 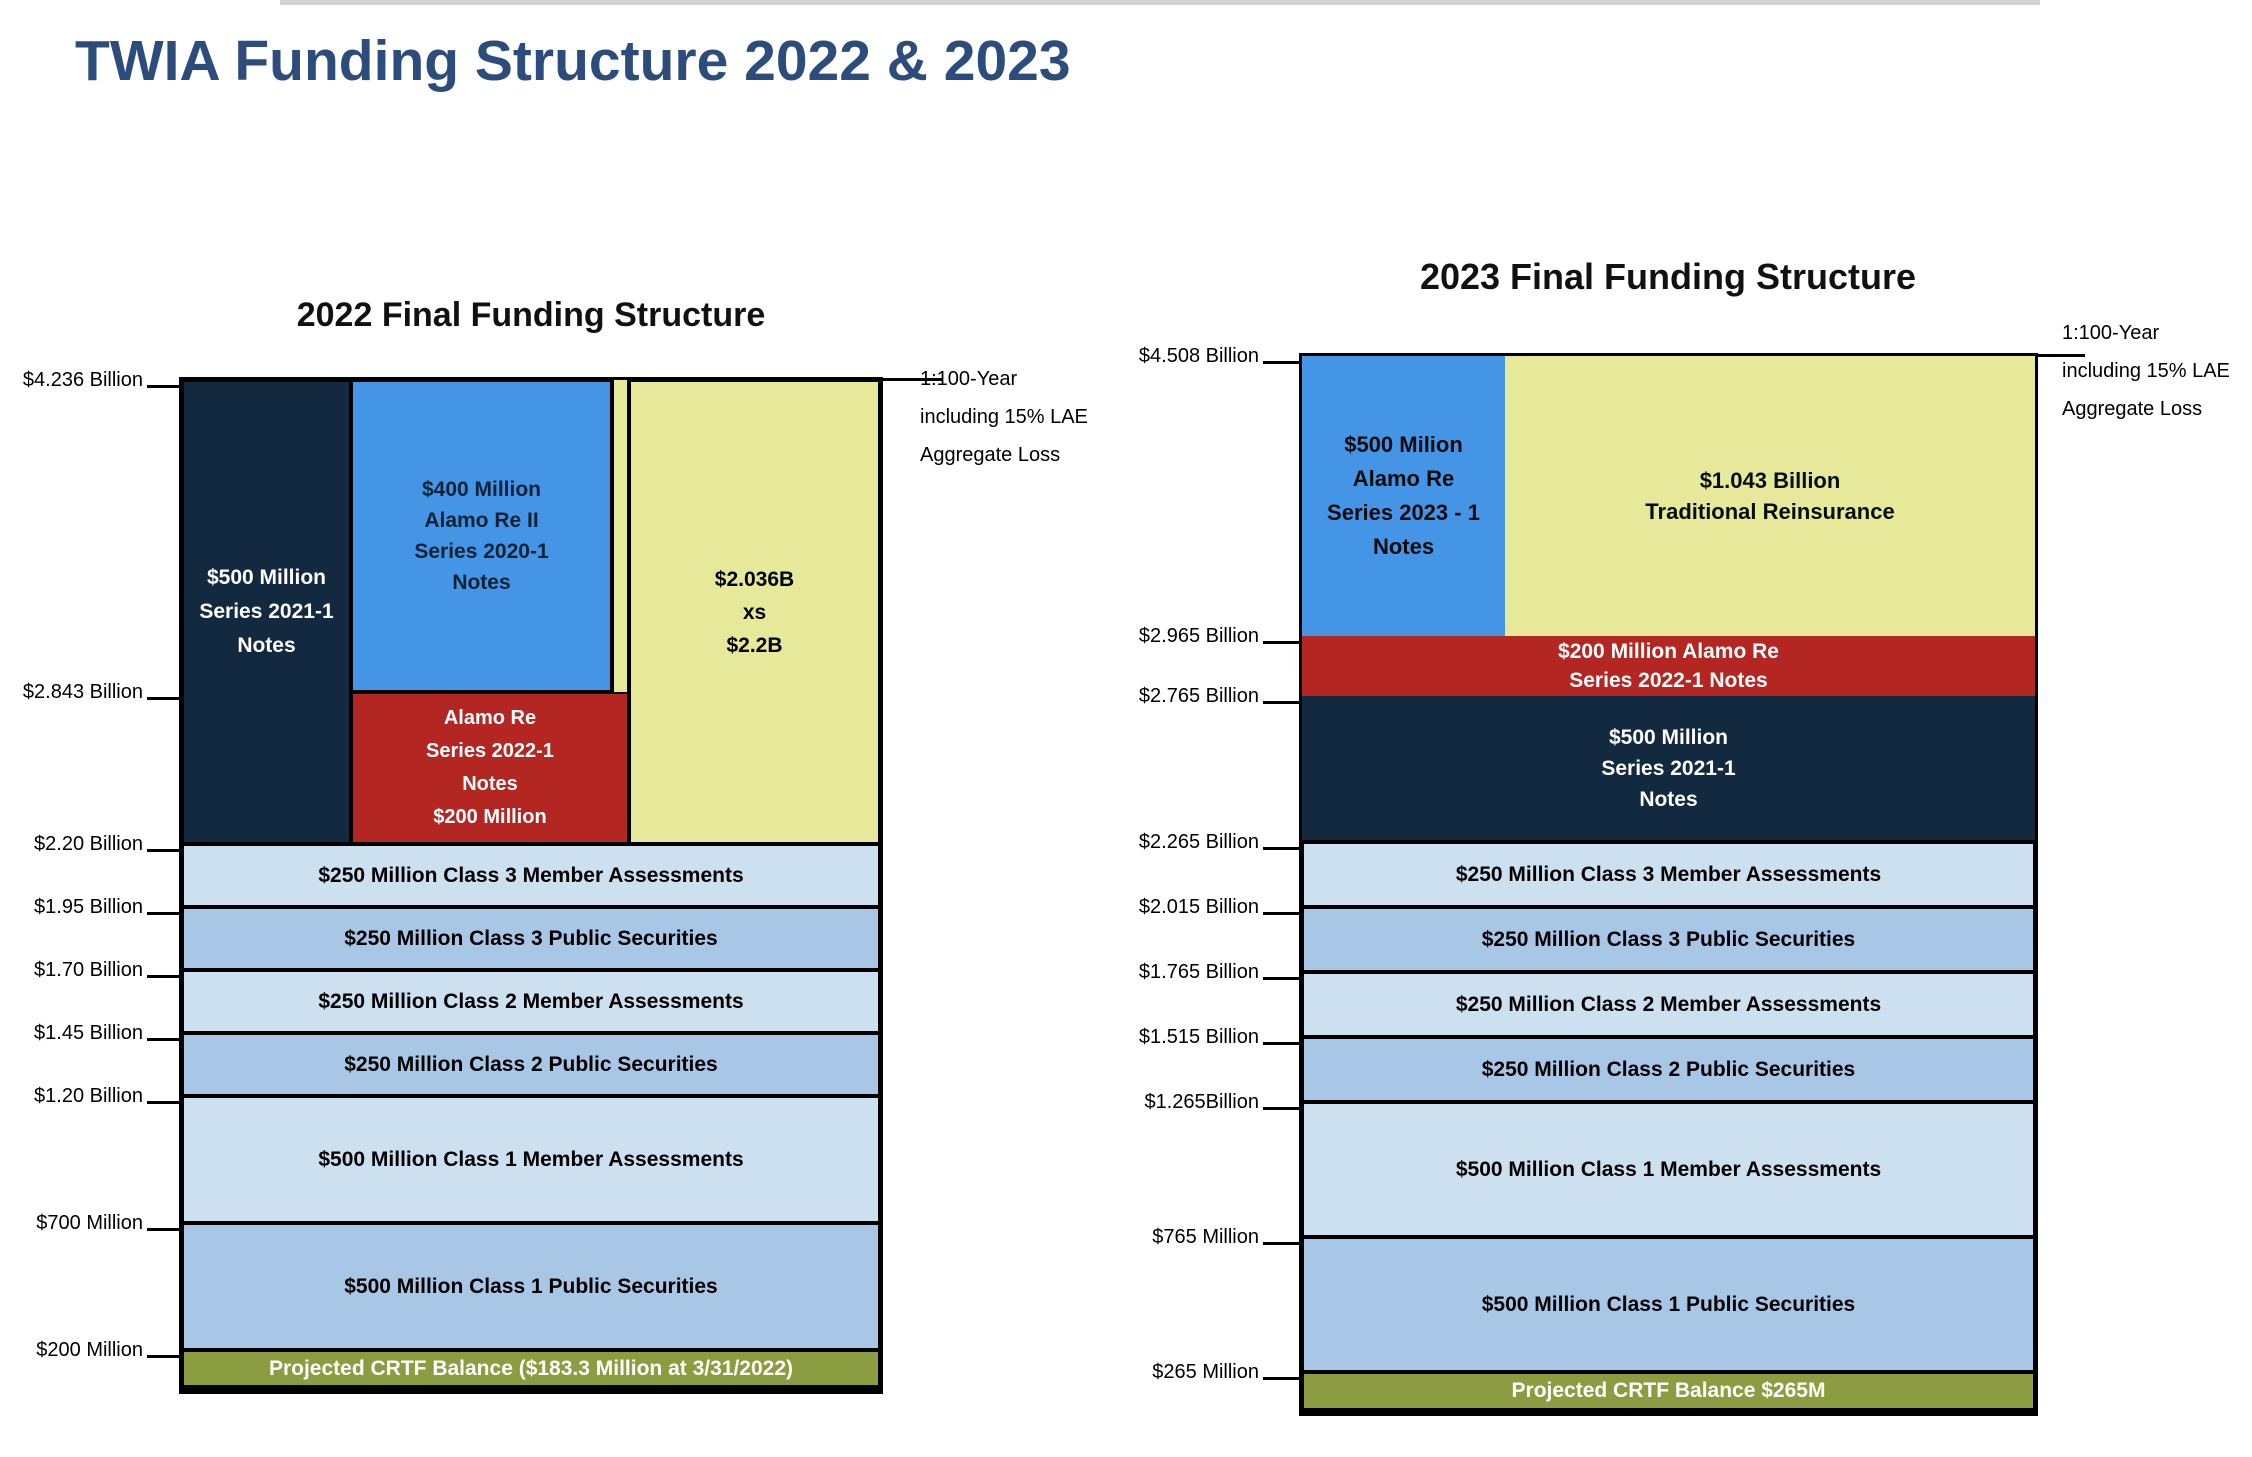 I want to click on row-2022-class1-public-securities: $500 Million Class 1 Public Securities, so click(x=531, y=1286).